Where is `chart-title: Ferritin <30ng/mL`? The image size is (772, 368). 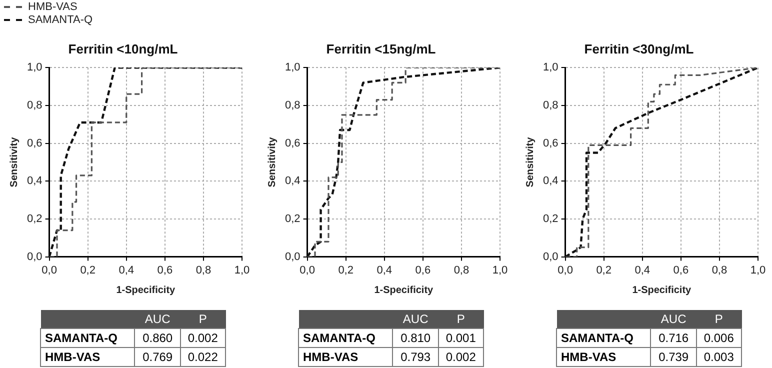
chart-title: Ferritin <30ng/mL is located at coordinates (639, 48).